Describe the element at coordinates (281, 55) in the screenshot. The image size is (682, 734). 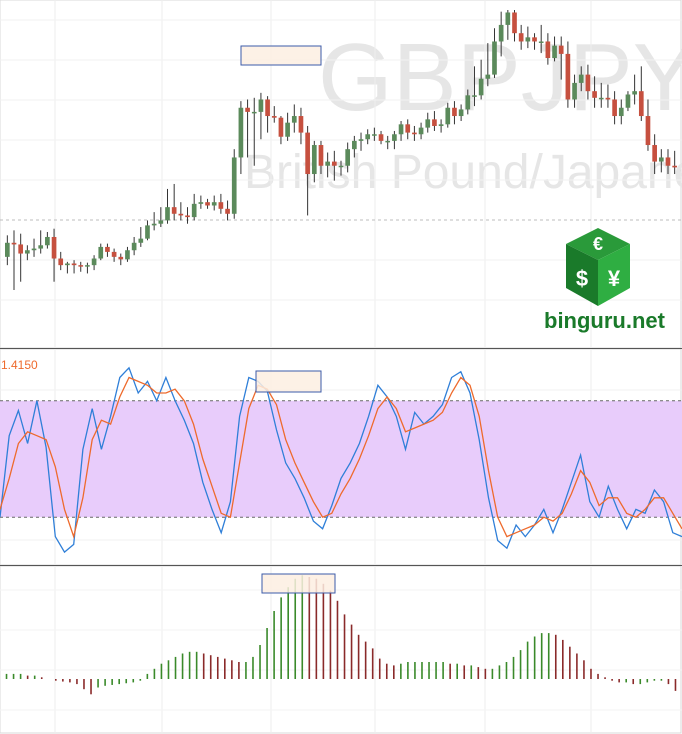
I see `highlight-box-price` at that location.